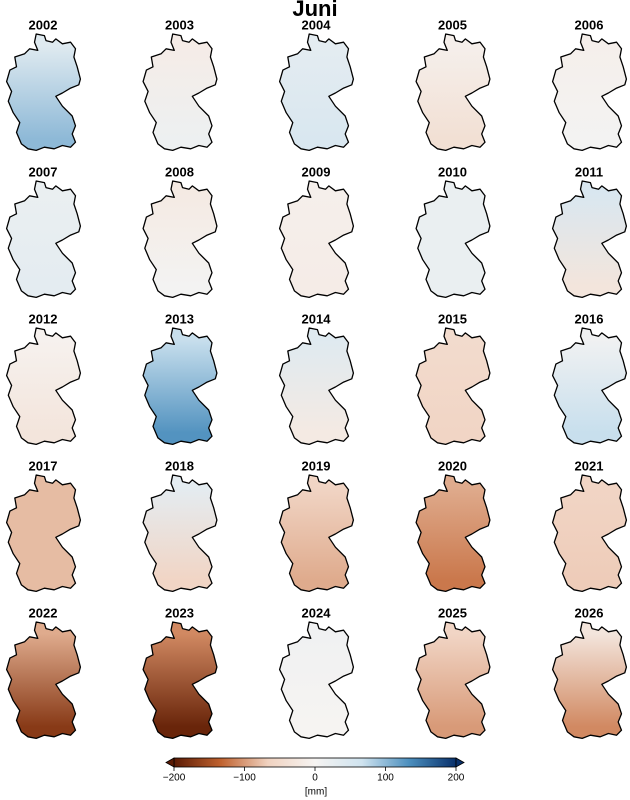  I want to click on map-year: 2005, so click(452, 24).